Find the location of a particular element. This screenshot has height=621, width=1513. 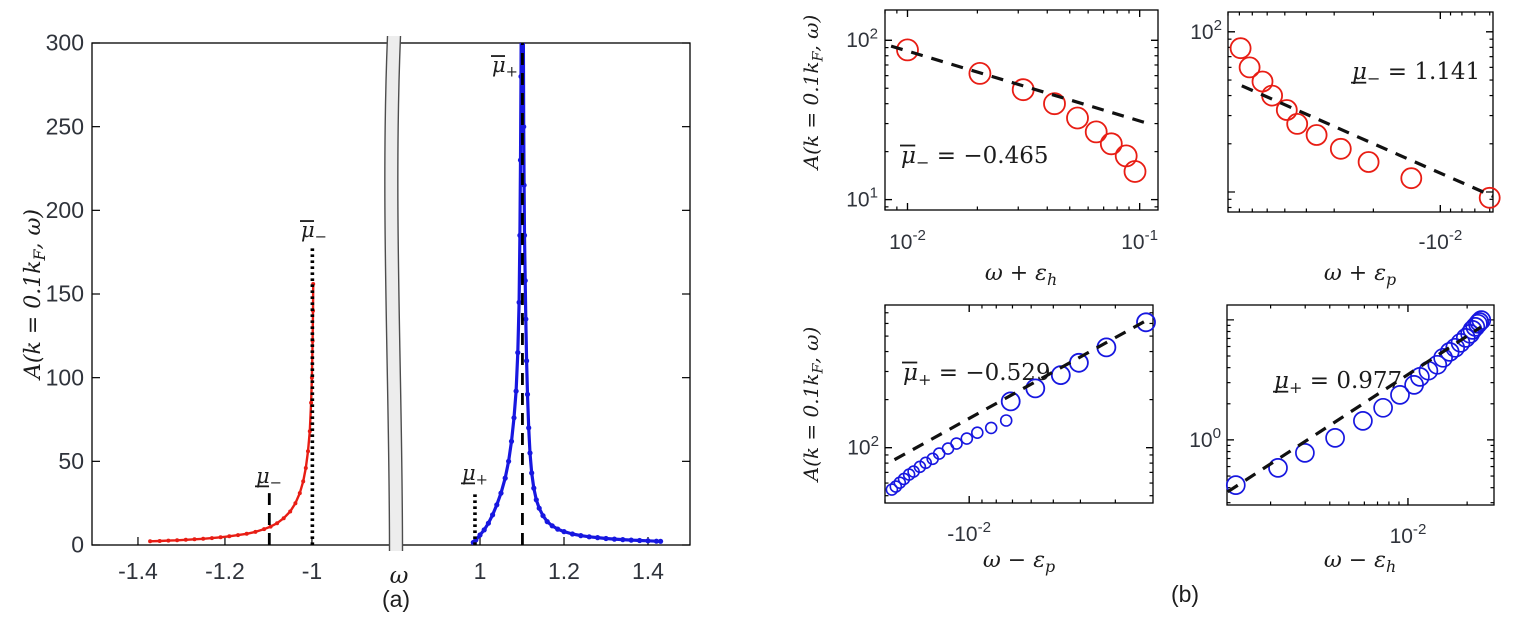

svg-text: 50 is located at coordinates (71, 461).